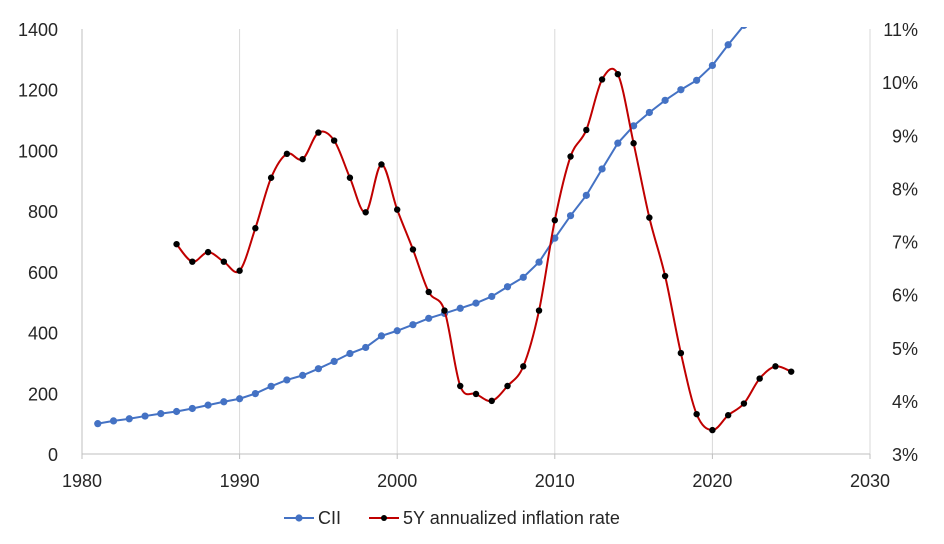 This screenshot has height=544, width=944. I want to click on y-tick-label: 1000, so click(38, 151).